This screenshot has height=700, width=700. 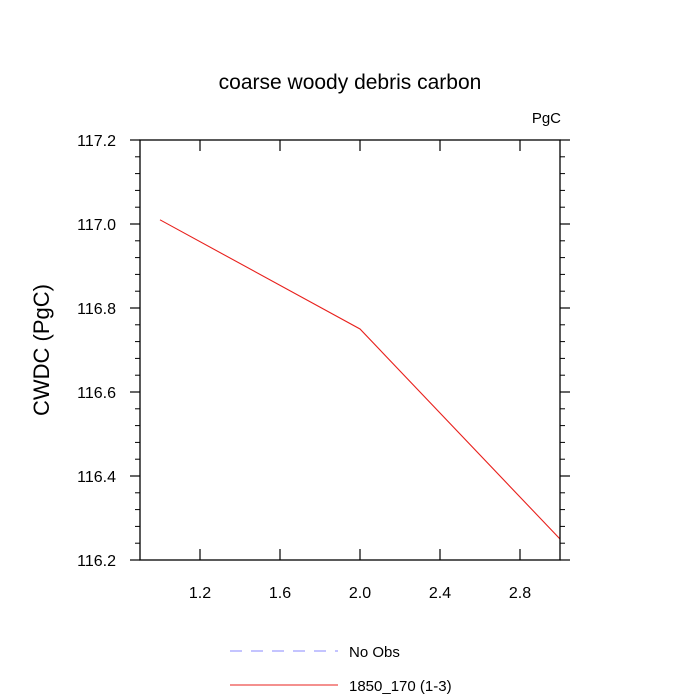 I want to click on y-axis-label: CWDC (PgC), so click(x=41, y=350).